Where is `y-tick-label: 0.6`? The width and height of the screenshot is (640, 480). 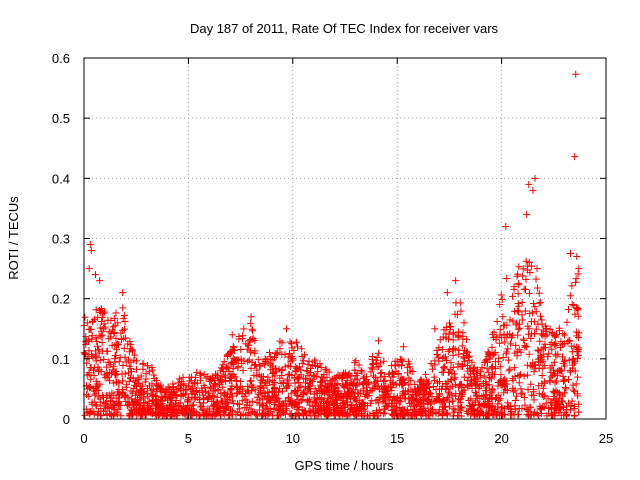 y-tick-label: 0.6 is located at coordinates (61, 58).